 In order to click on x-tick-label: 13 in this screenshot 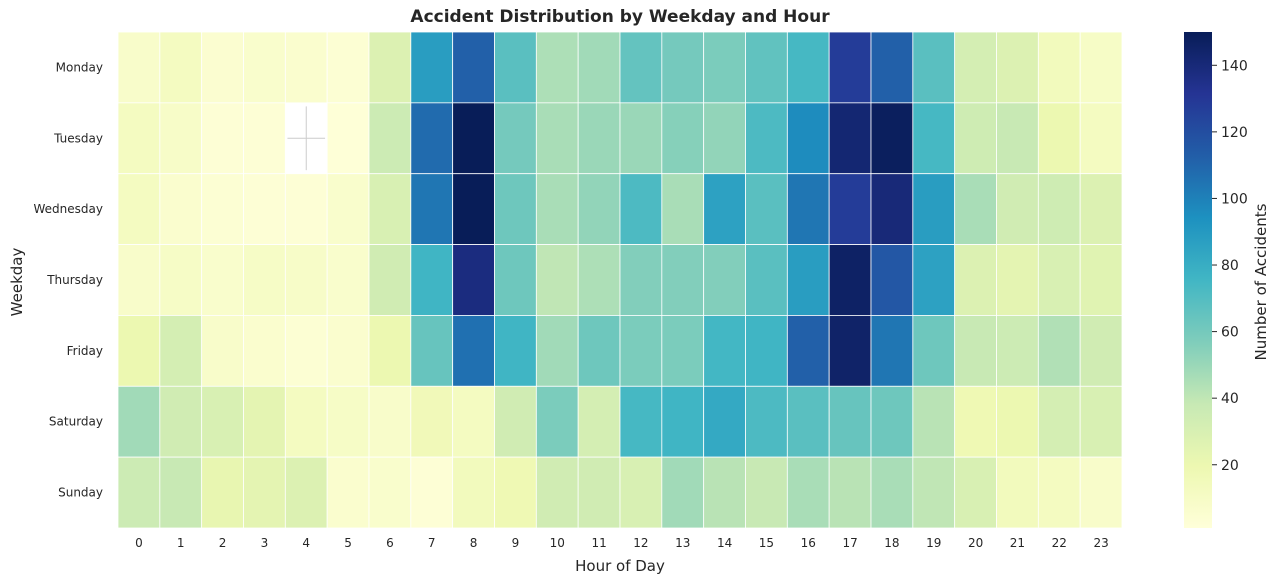, I will do `click(682, 543)`.